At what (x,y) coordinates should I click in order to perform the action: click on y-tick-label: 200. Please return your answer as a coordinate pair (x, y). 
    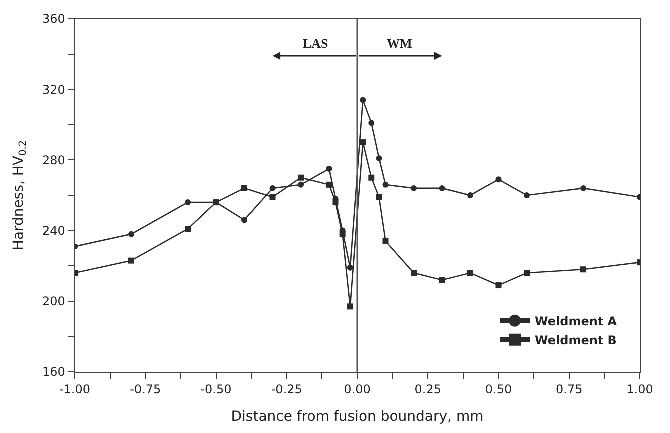
    Looking at the image, I should click on (54, 301).